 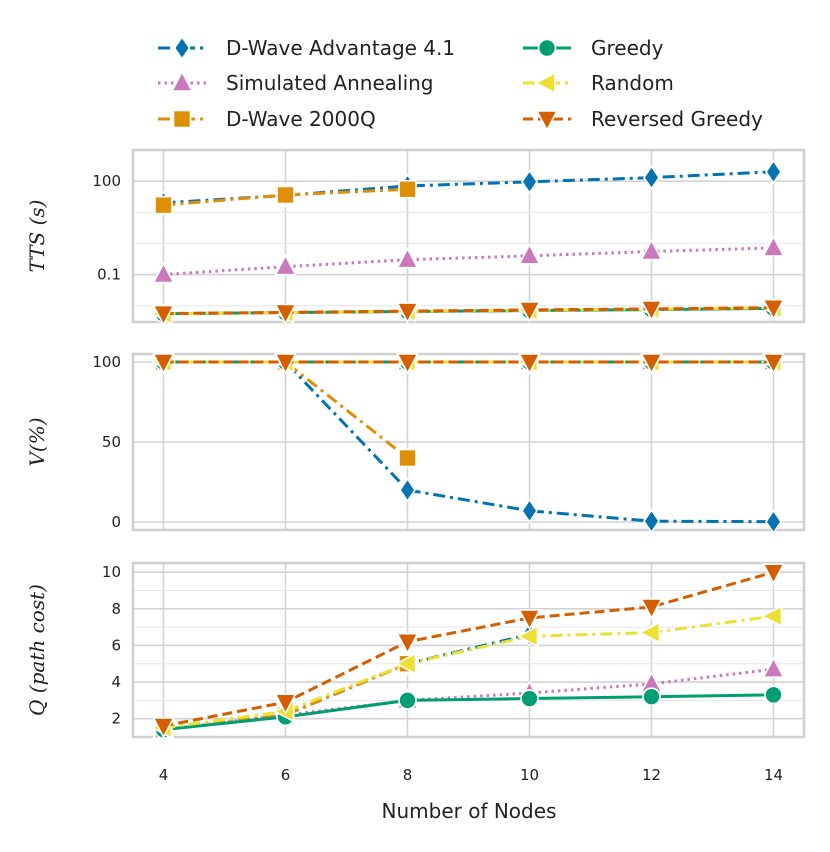 I want to click on legend-marker-simulated-annealing, so click(x=182, y=81).